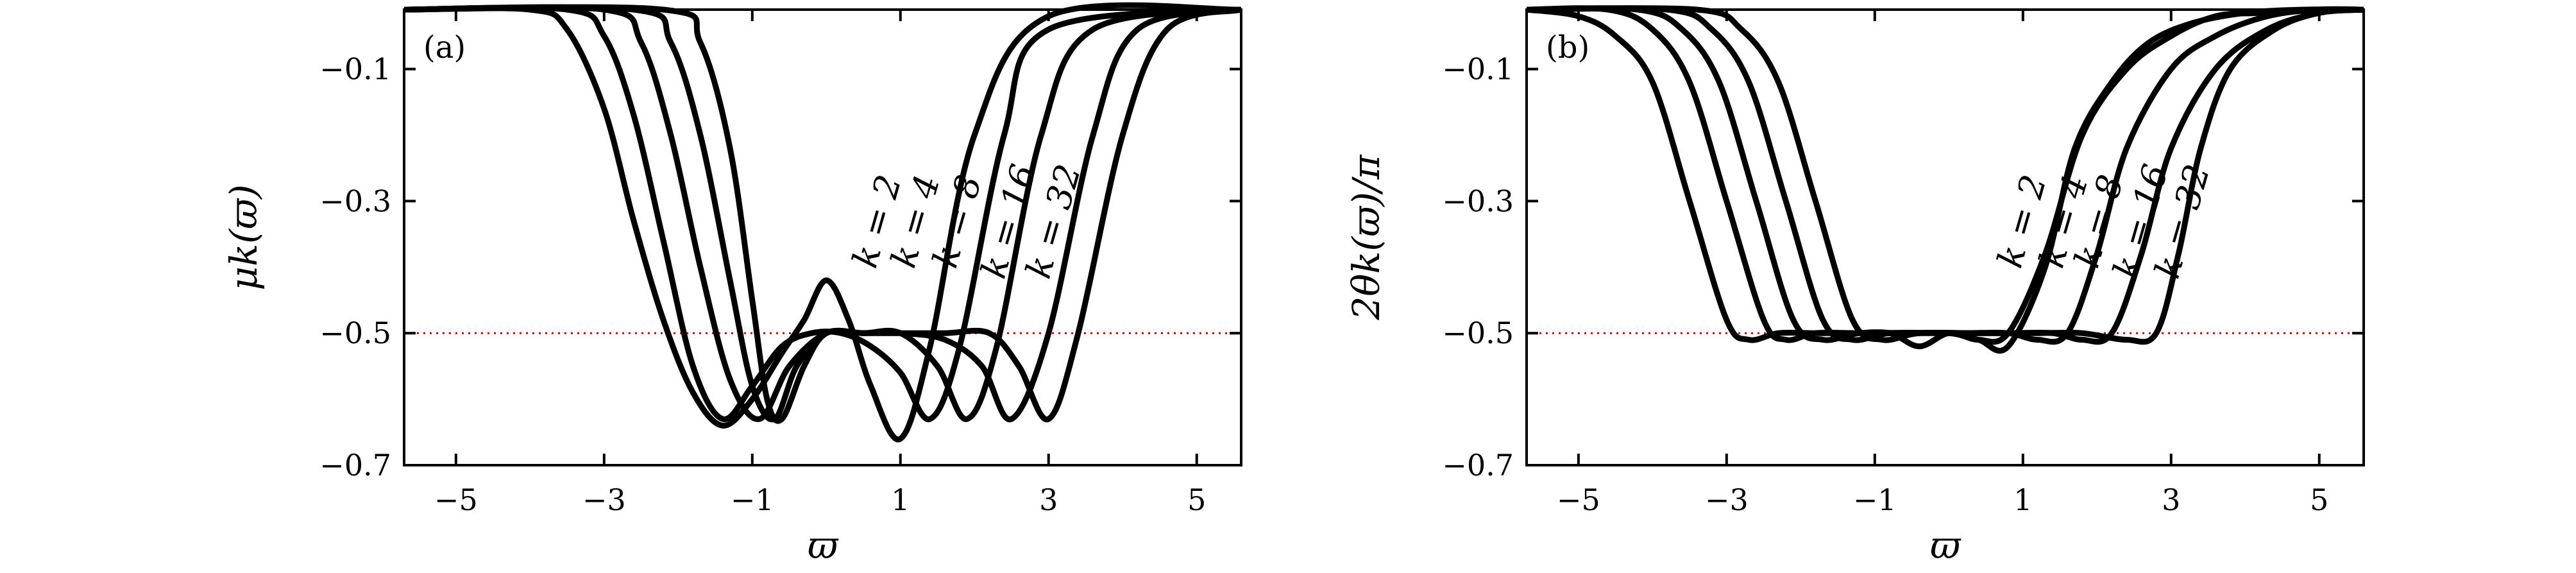  Describe the element at coordinates (1567, 47) in the screenshot. I see `panel-label: (b)` at that location.